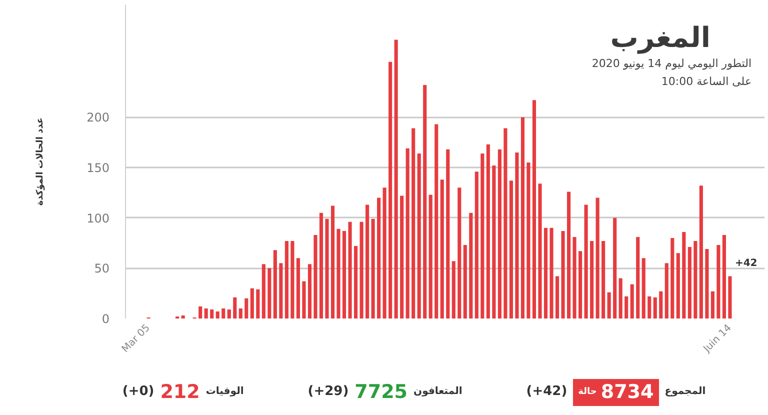 This screenshot has width=768, height=415. What do you see at coordinates (106, 319) in the screenshot?
I see `y-tick-label: 0` at bounding box center [106, 319].